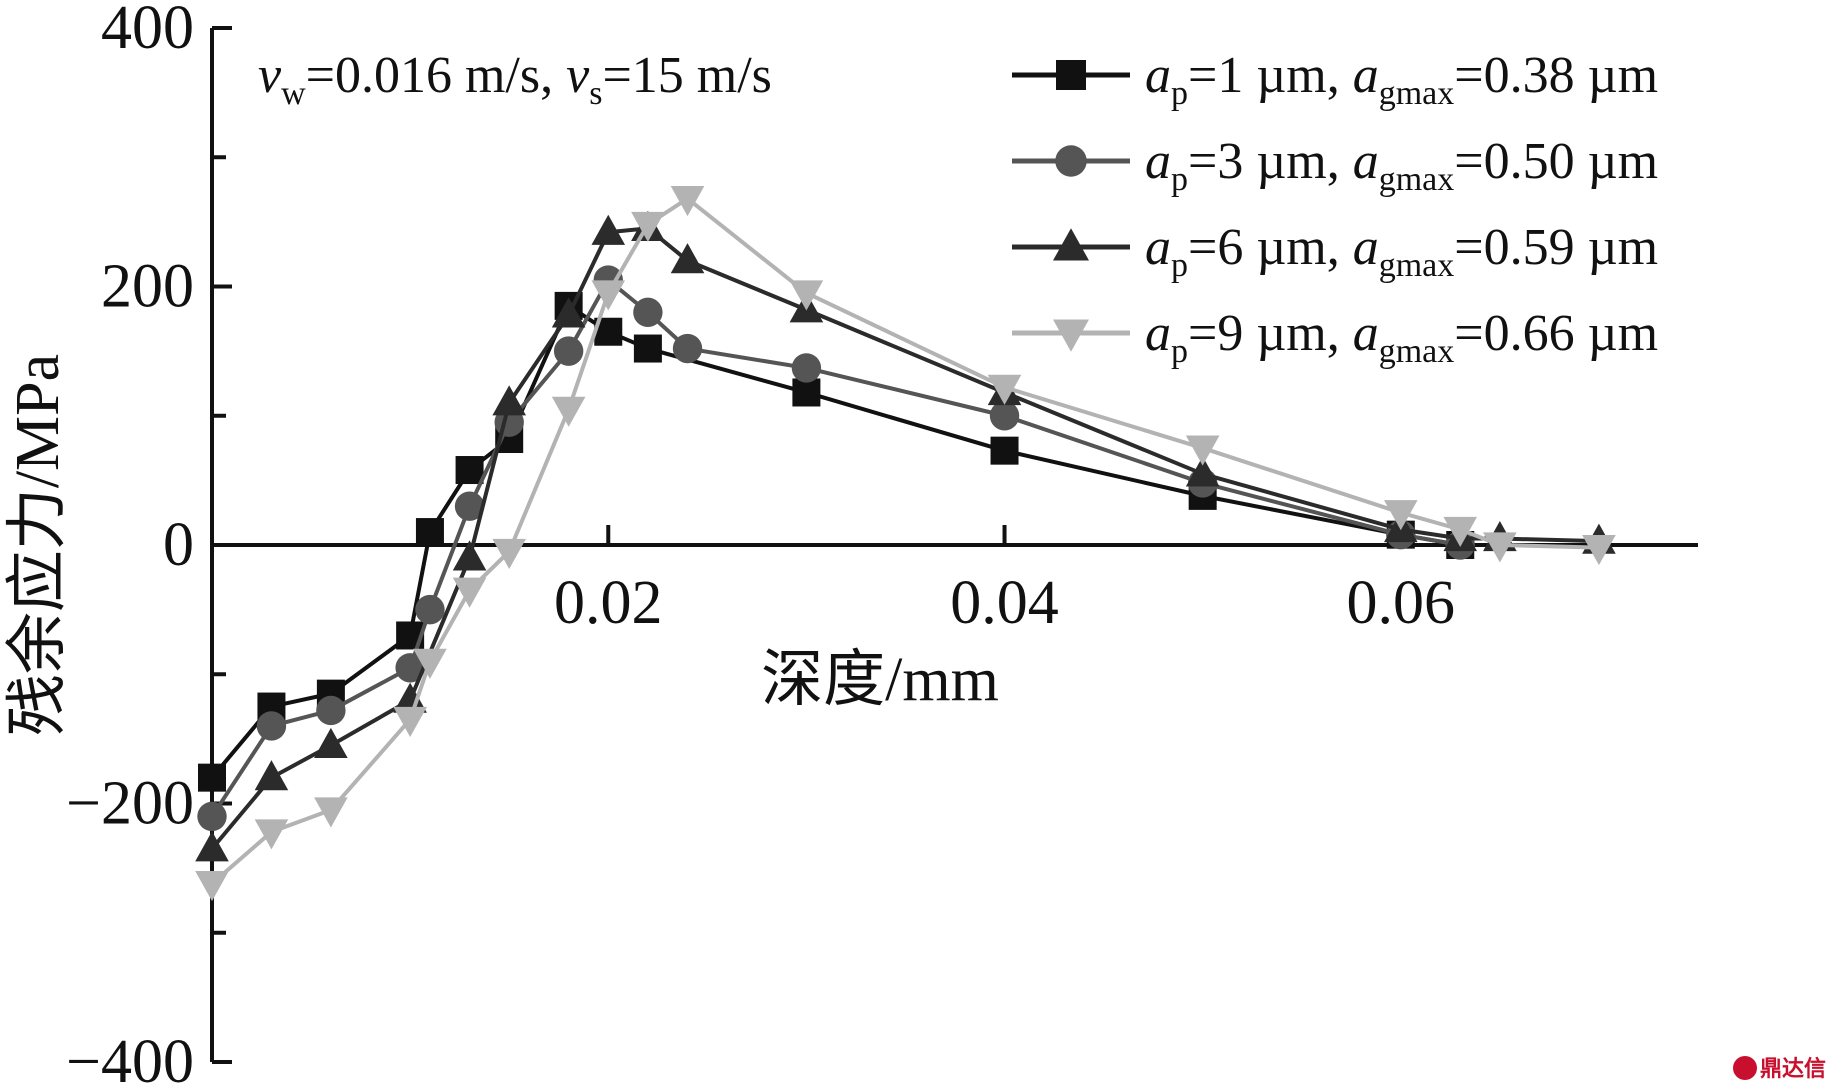 The height and width of the screenshot is (1088, 1827). Describe the element at coordinates (38, 545) in the screenshot. I see `y-axis-title: 残余应力/MPa` at that location.